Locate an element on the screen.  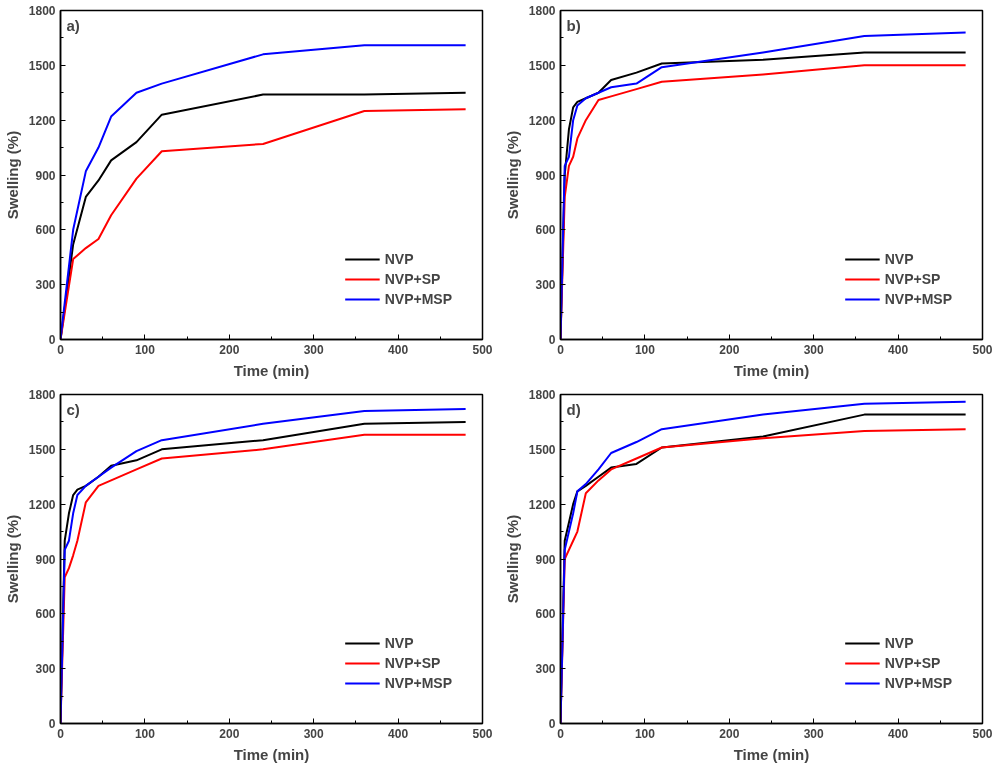
annotation: d) is located at coordinates (573, 409).